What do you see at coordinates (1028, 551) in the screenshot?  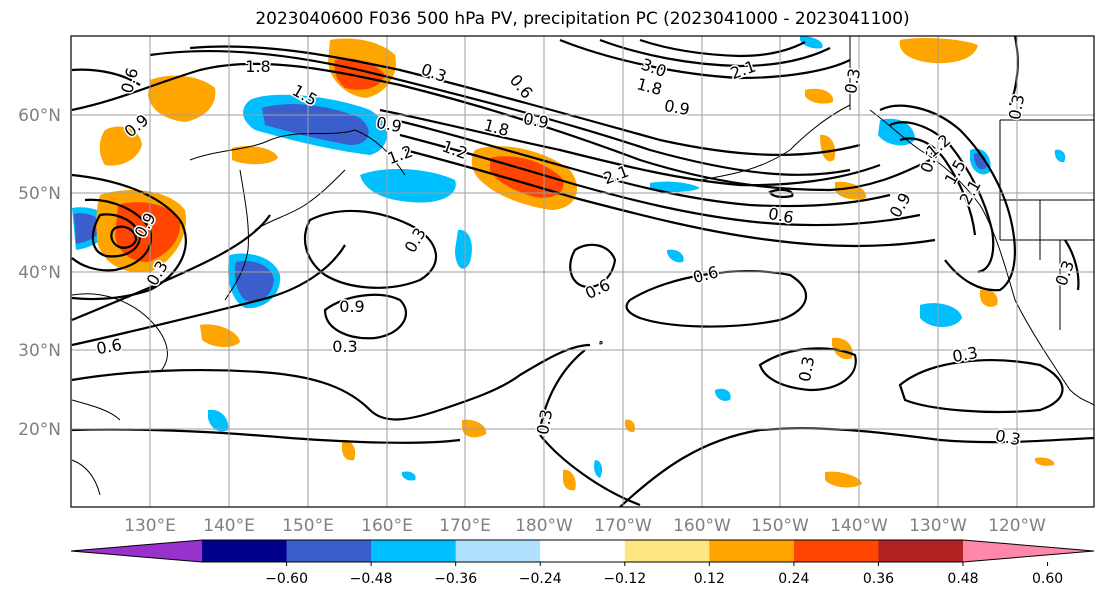 I see `colorbar-extend-high` at bounding box center [1028, 551].